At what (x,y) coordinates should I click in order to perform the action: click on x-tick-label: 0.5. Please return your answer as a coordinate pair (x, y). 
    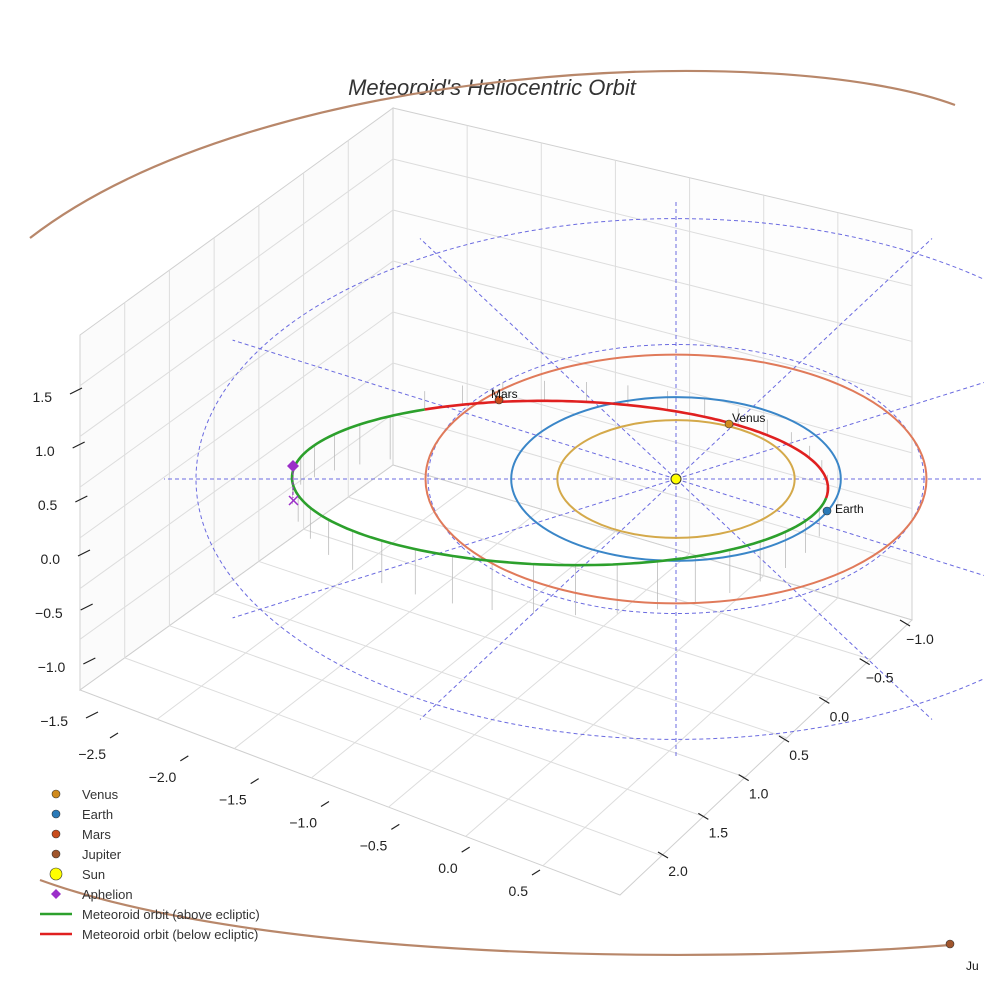
    Looking at the image, I should click on (519, 891).